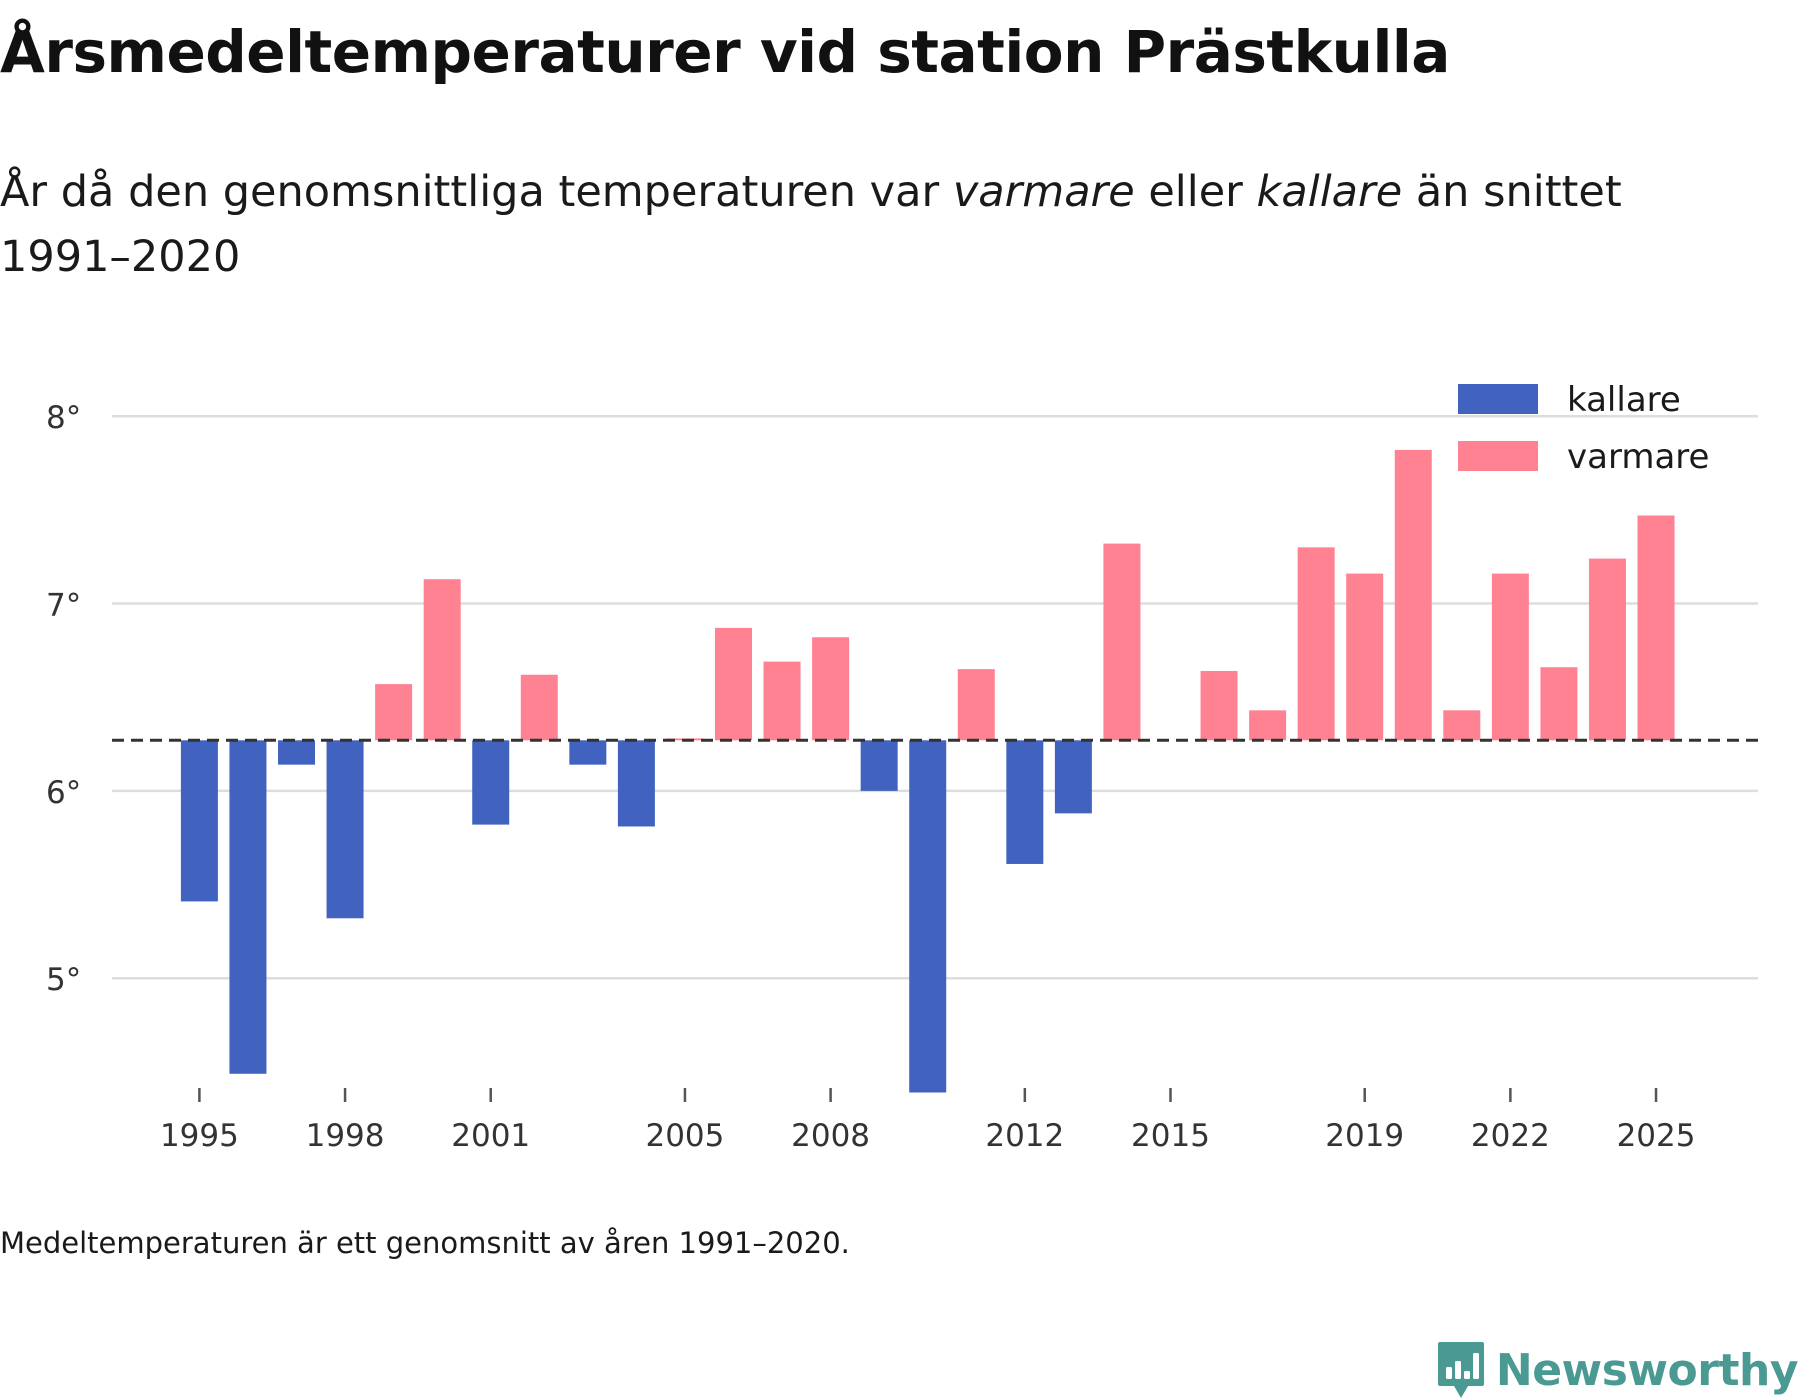  Describe the element at coordinates (63, 793) in the screenshot. I see `y-tick-label: 6°` at that location.